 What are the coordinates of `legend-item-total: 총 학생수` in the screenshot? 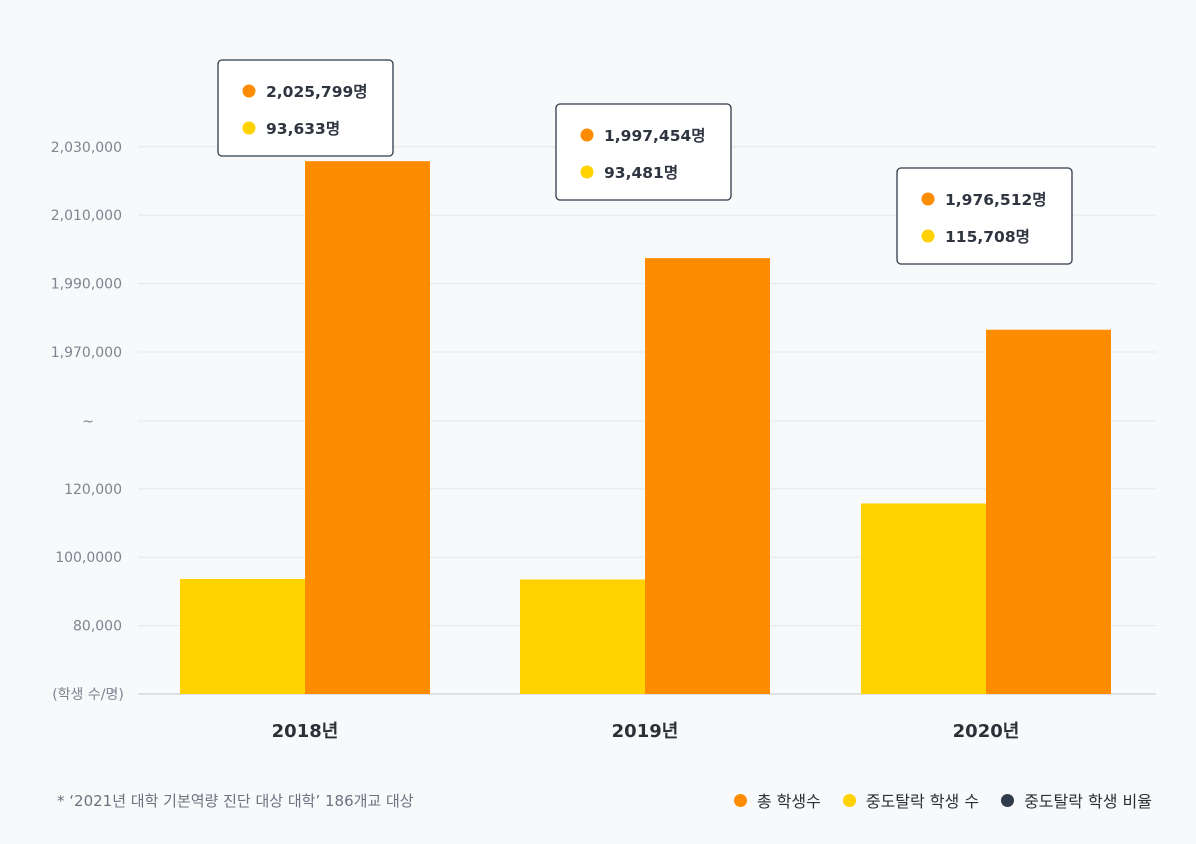 It's located at (777, 800).